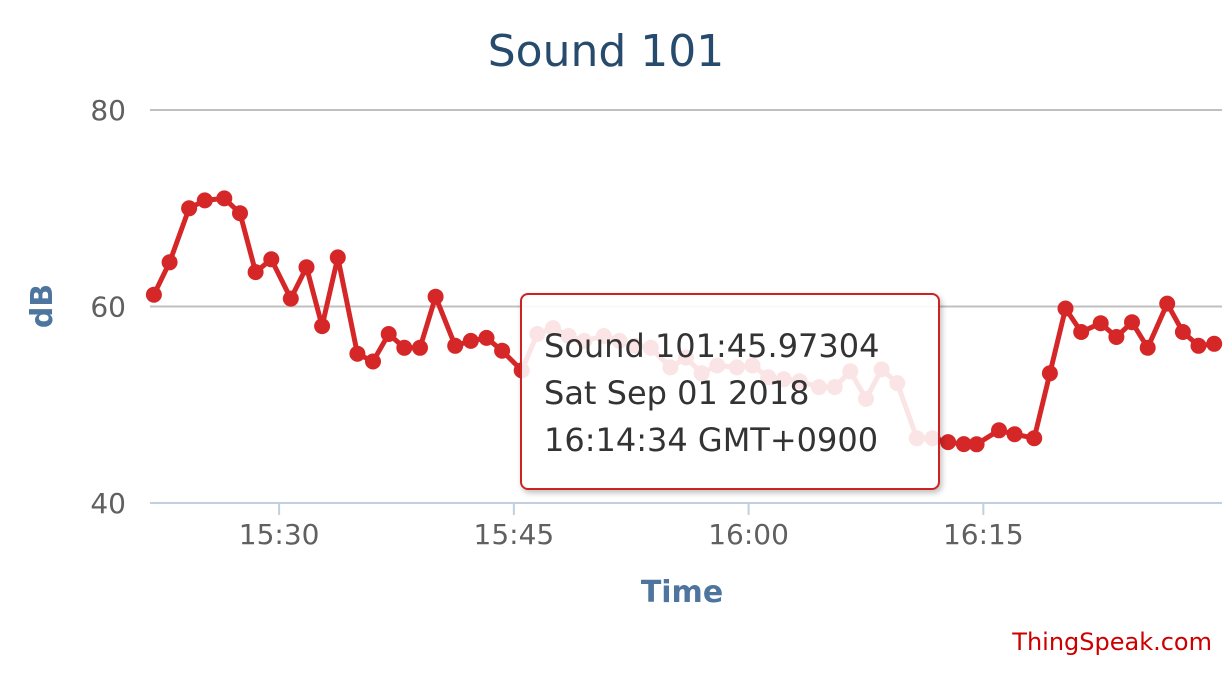 This screenshot has height=675, width=1232. What do you see at coordinates (682, 592) in the screenshot?
I see `x-axis-title: Time` at bounding box center [682, 592].